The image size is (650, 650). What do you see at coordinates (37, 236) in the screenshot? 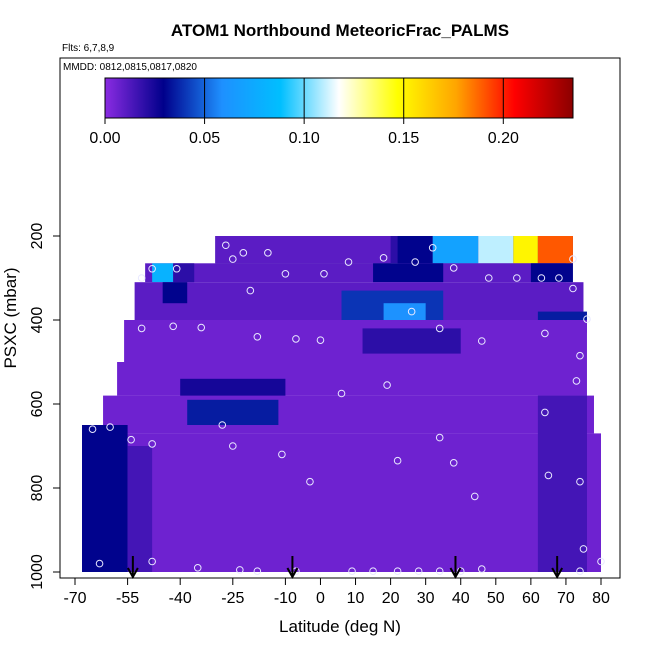
I see `y-tick-label: 200` at bounding box center [37, 236].